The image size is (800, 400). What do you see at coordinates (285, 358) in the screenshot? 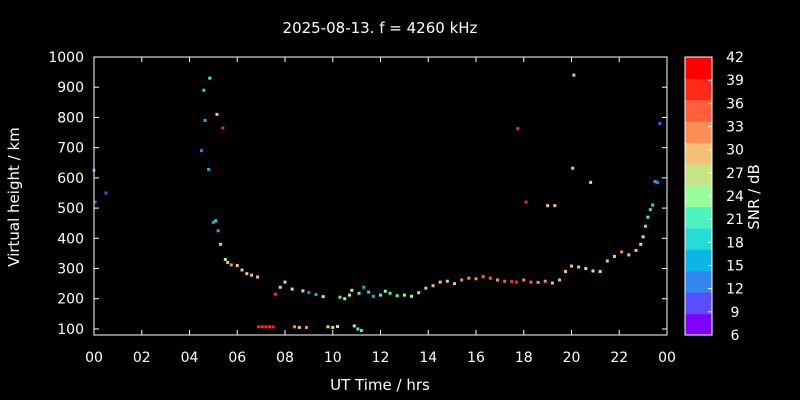
I see `x-tick-label: 08` at bounding box center [285, 358].